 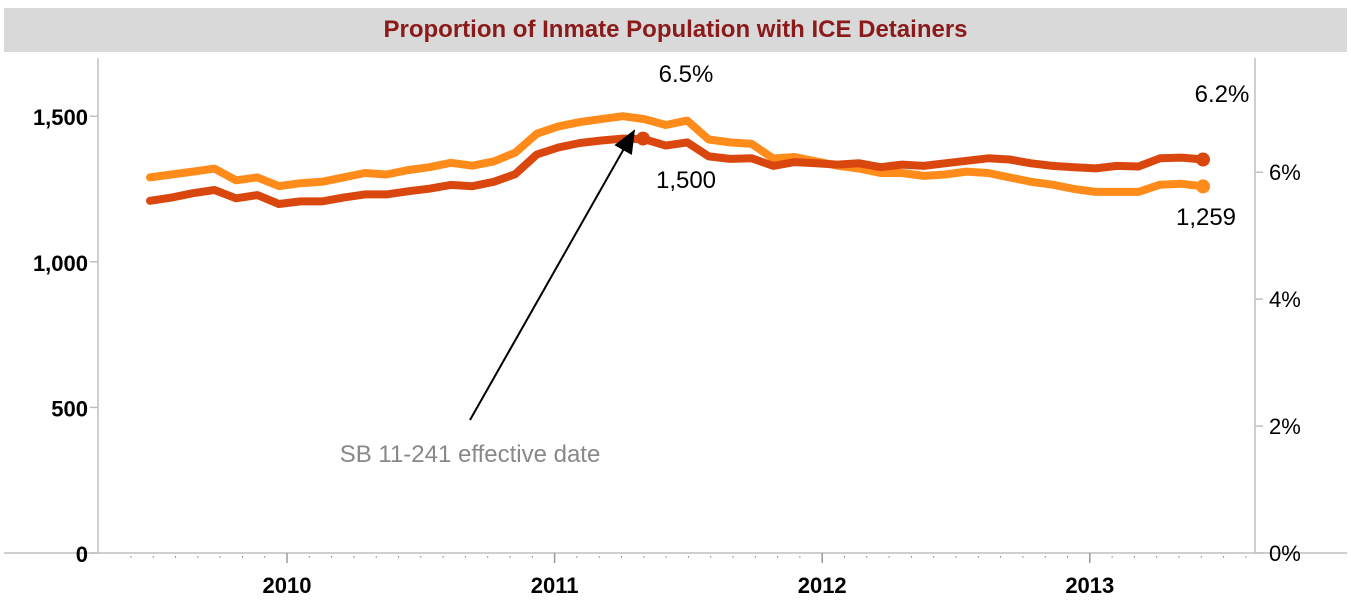 I want to click on left-tick-label: 0, so click(x=82, y=554).